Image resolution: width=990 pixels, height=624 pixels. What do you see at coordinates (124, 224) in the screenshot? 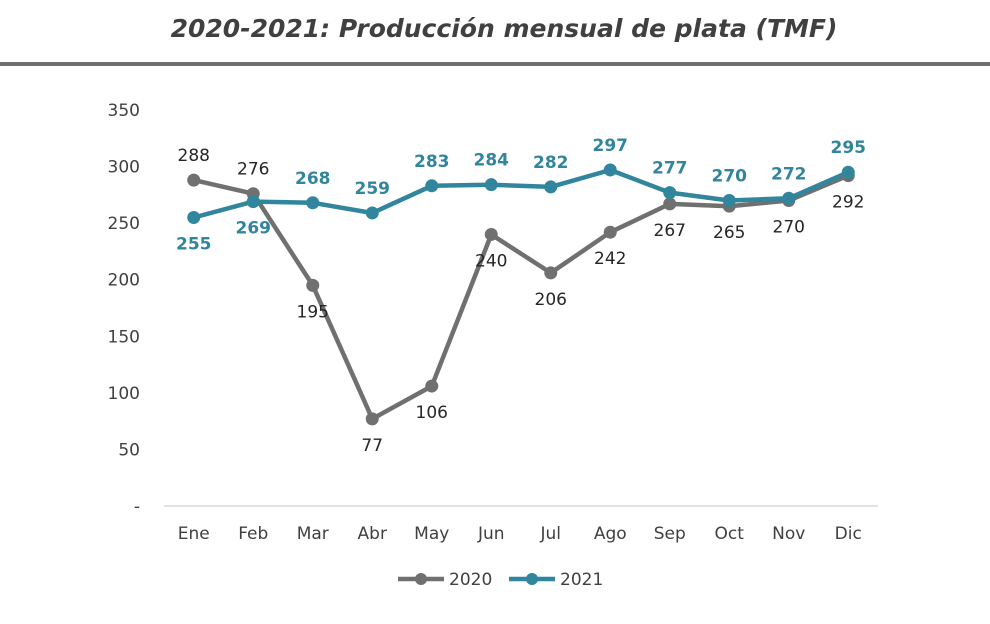
I see `y-tick-label: 250` at bounding box center [124, 224].